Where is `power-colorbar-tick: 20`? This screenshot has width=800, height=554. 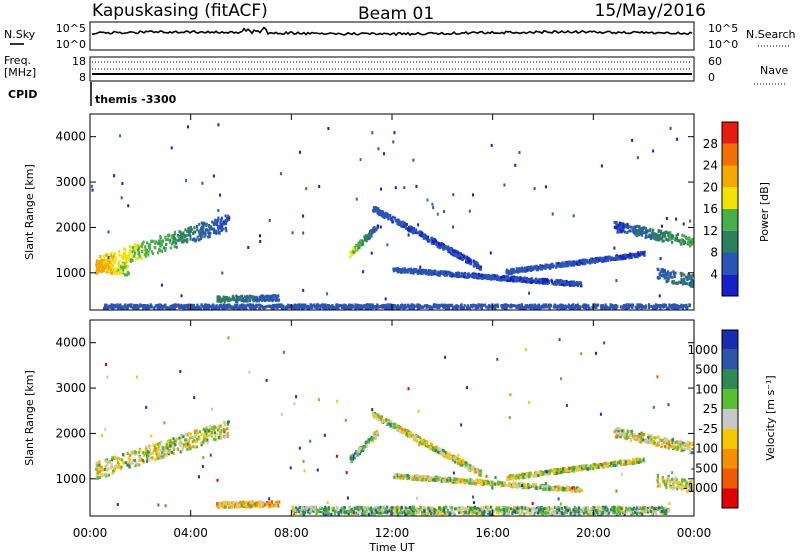 power-colorbar-tick: 20 is located at coordinates (710, 187).